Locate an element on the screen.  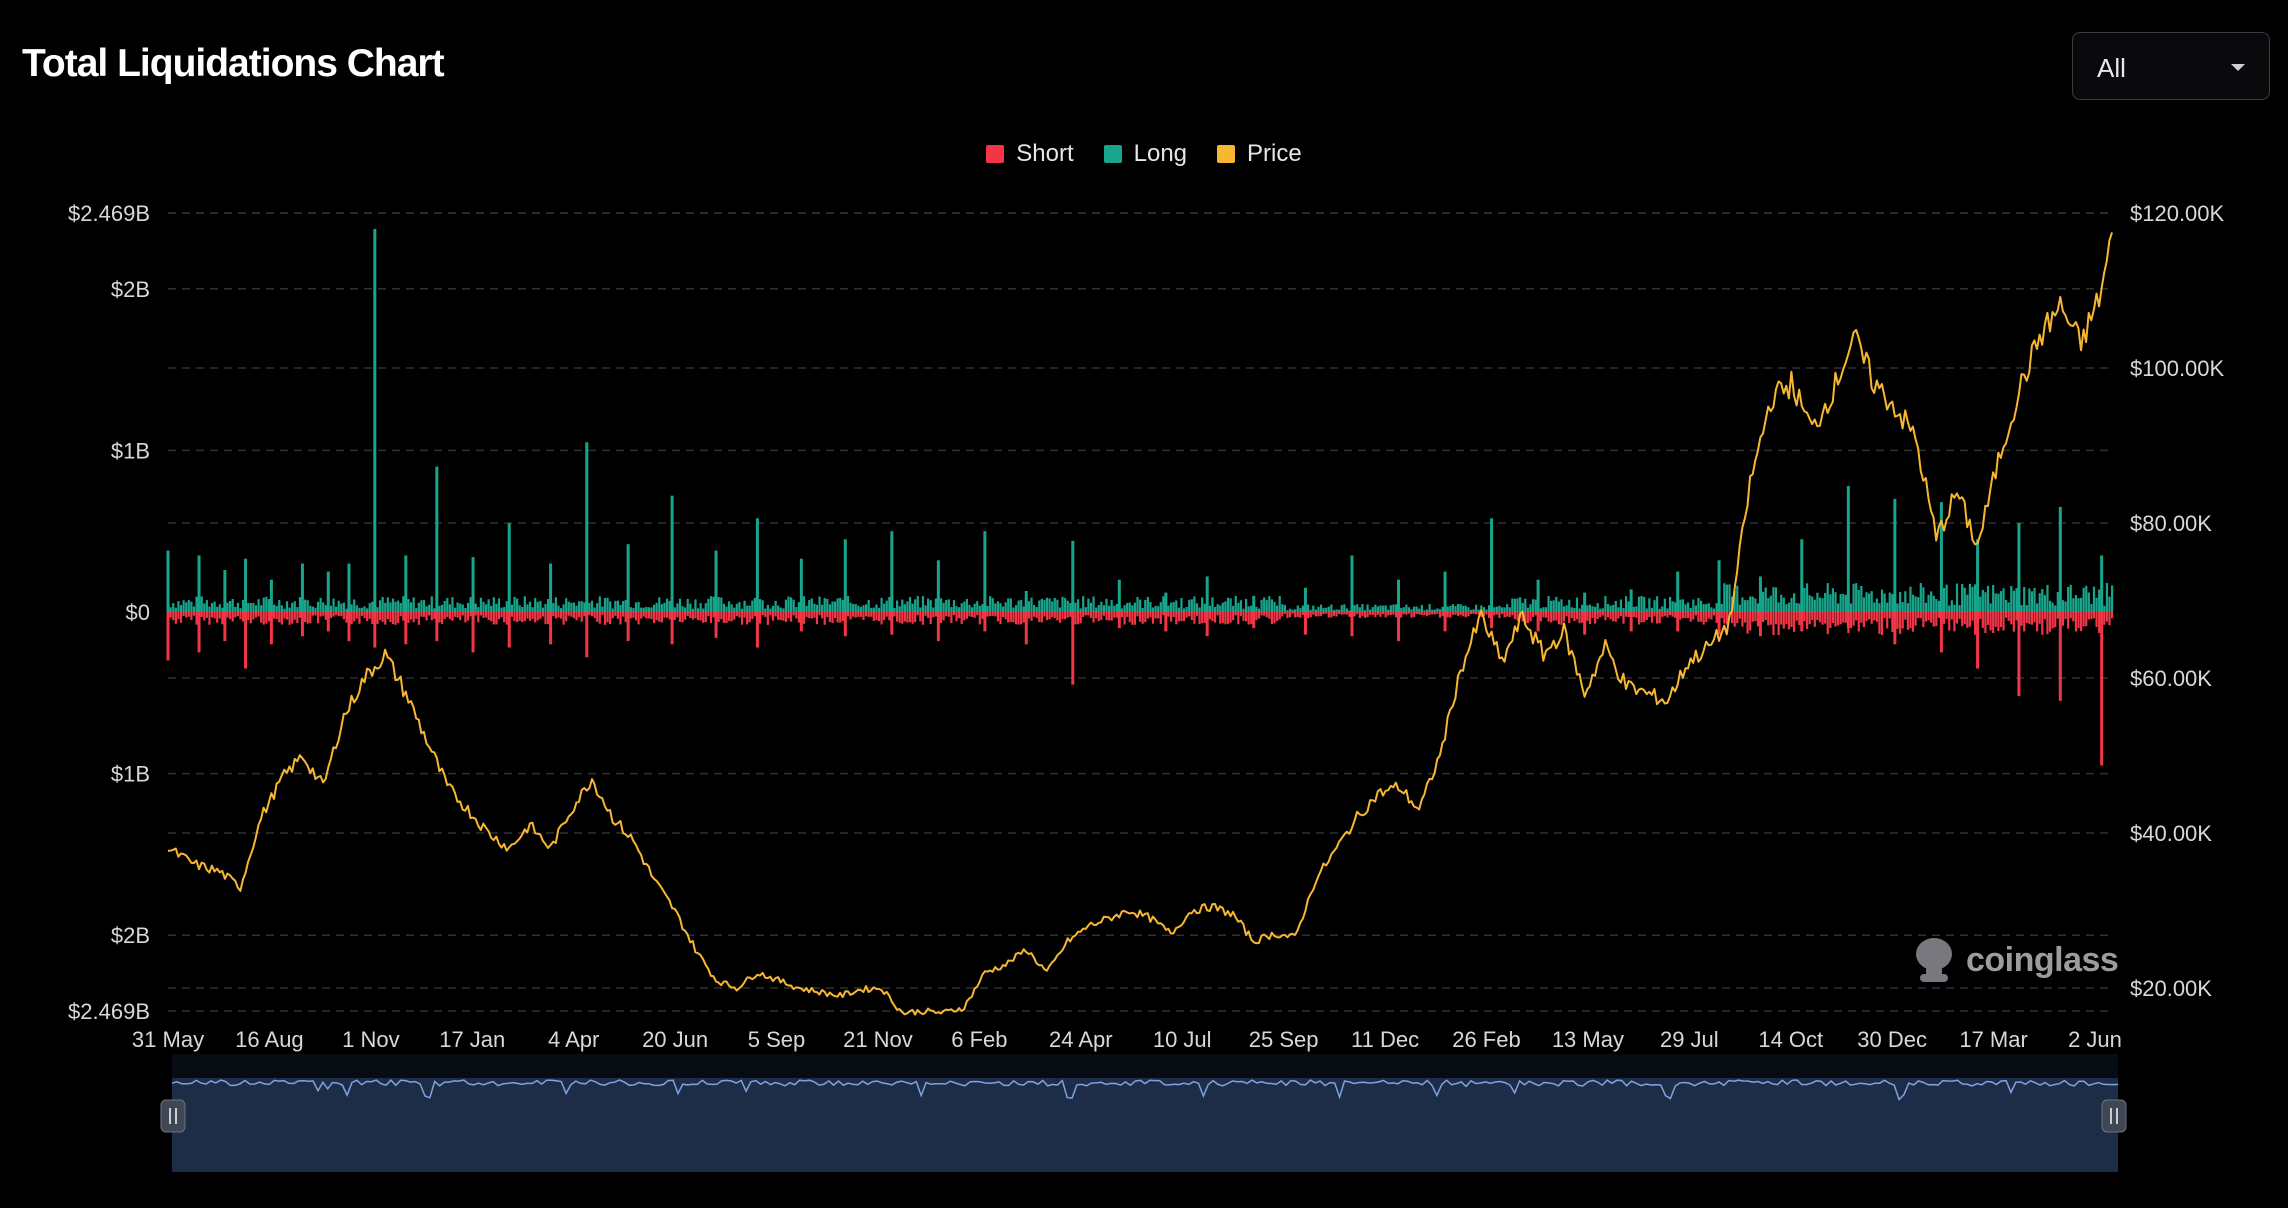
legend-item-price: Price is located at coordinates (1259, 154).